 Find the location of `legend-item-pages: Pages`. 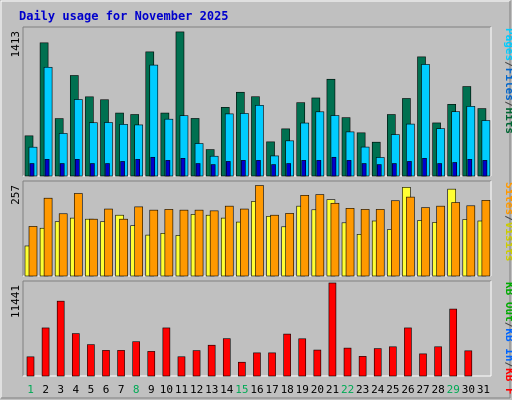

legend-item-pages: Pages is located at coordinates (507, 44).